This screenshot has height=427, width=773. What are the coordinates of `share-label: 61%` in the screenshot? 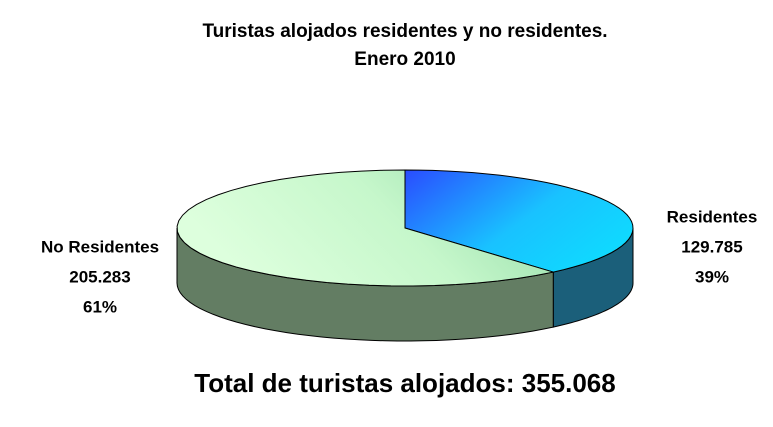 It's located at (100, 306).